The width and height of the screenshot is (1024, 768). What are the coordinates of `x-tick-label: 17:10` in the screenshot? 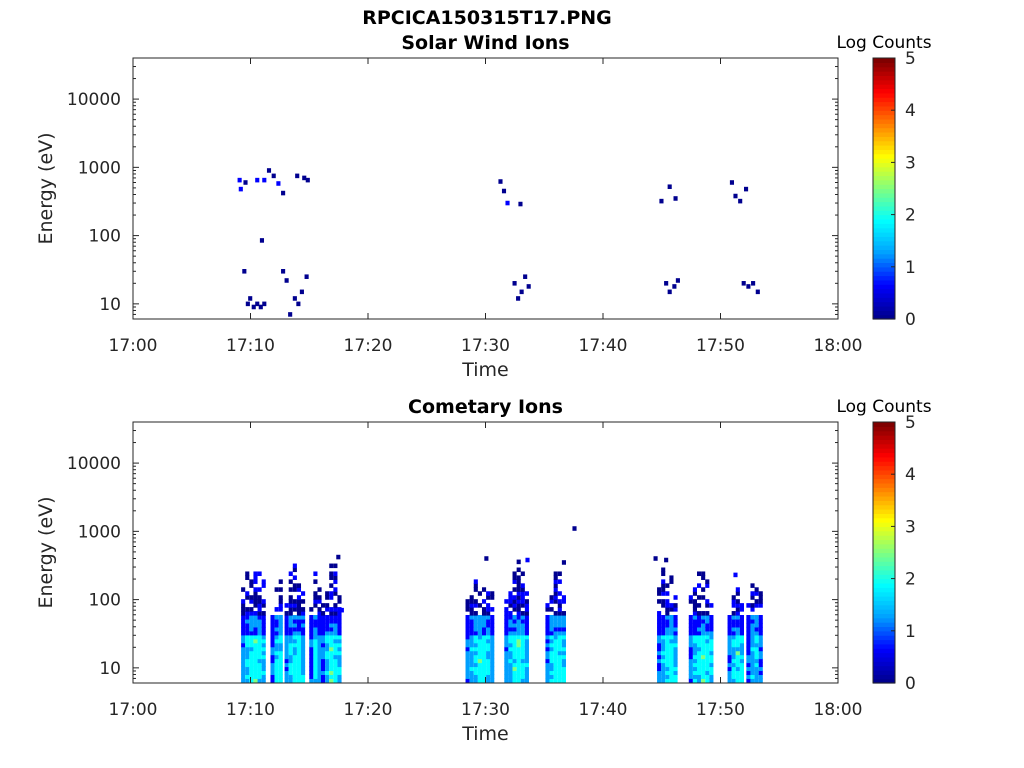 It's located at (250, 710).